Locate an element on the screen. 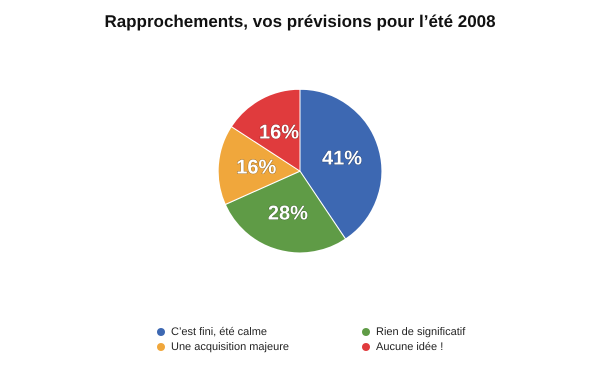 The height and width of the screenshot is (372, 600). legend-label: Rien de significatif is located at coordinates (421, 332).